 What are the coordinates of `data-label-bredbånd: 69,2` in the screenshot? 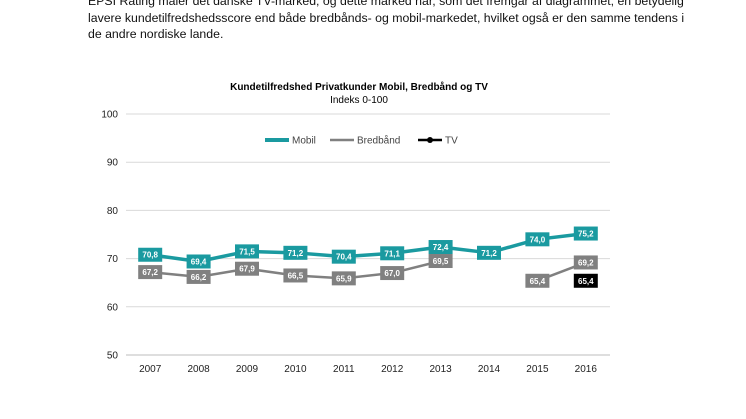 It's located at (586, 262).